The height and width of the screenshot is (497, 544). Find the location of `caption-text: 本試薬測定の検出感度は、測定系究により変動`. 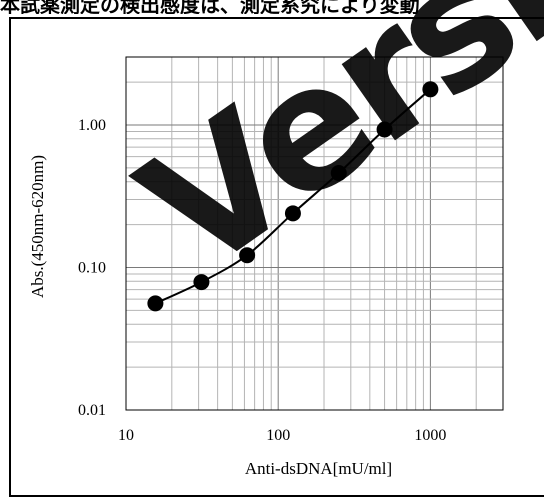

caption-text: 本試薬測定の検出感度は、測定系究により変動 is located at coordinates (272, 7).